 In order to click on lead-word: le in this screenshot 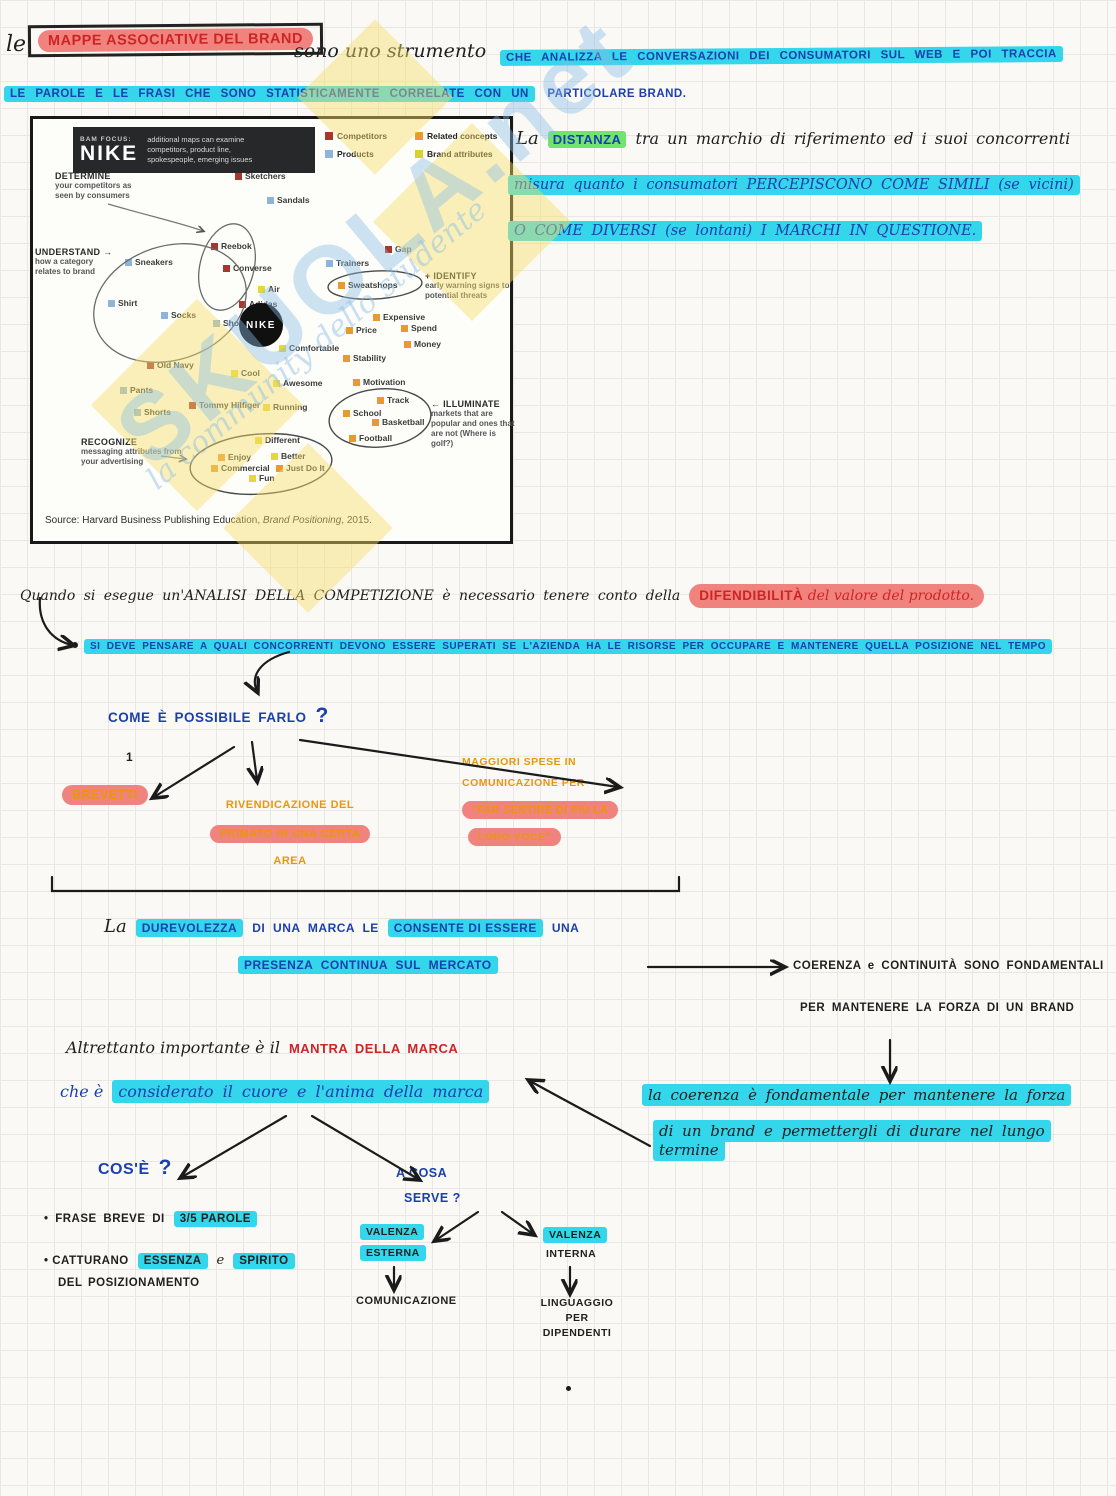, I will do `click(16, 44)`.